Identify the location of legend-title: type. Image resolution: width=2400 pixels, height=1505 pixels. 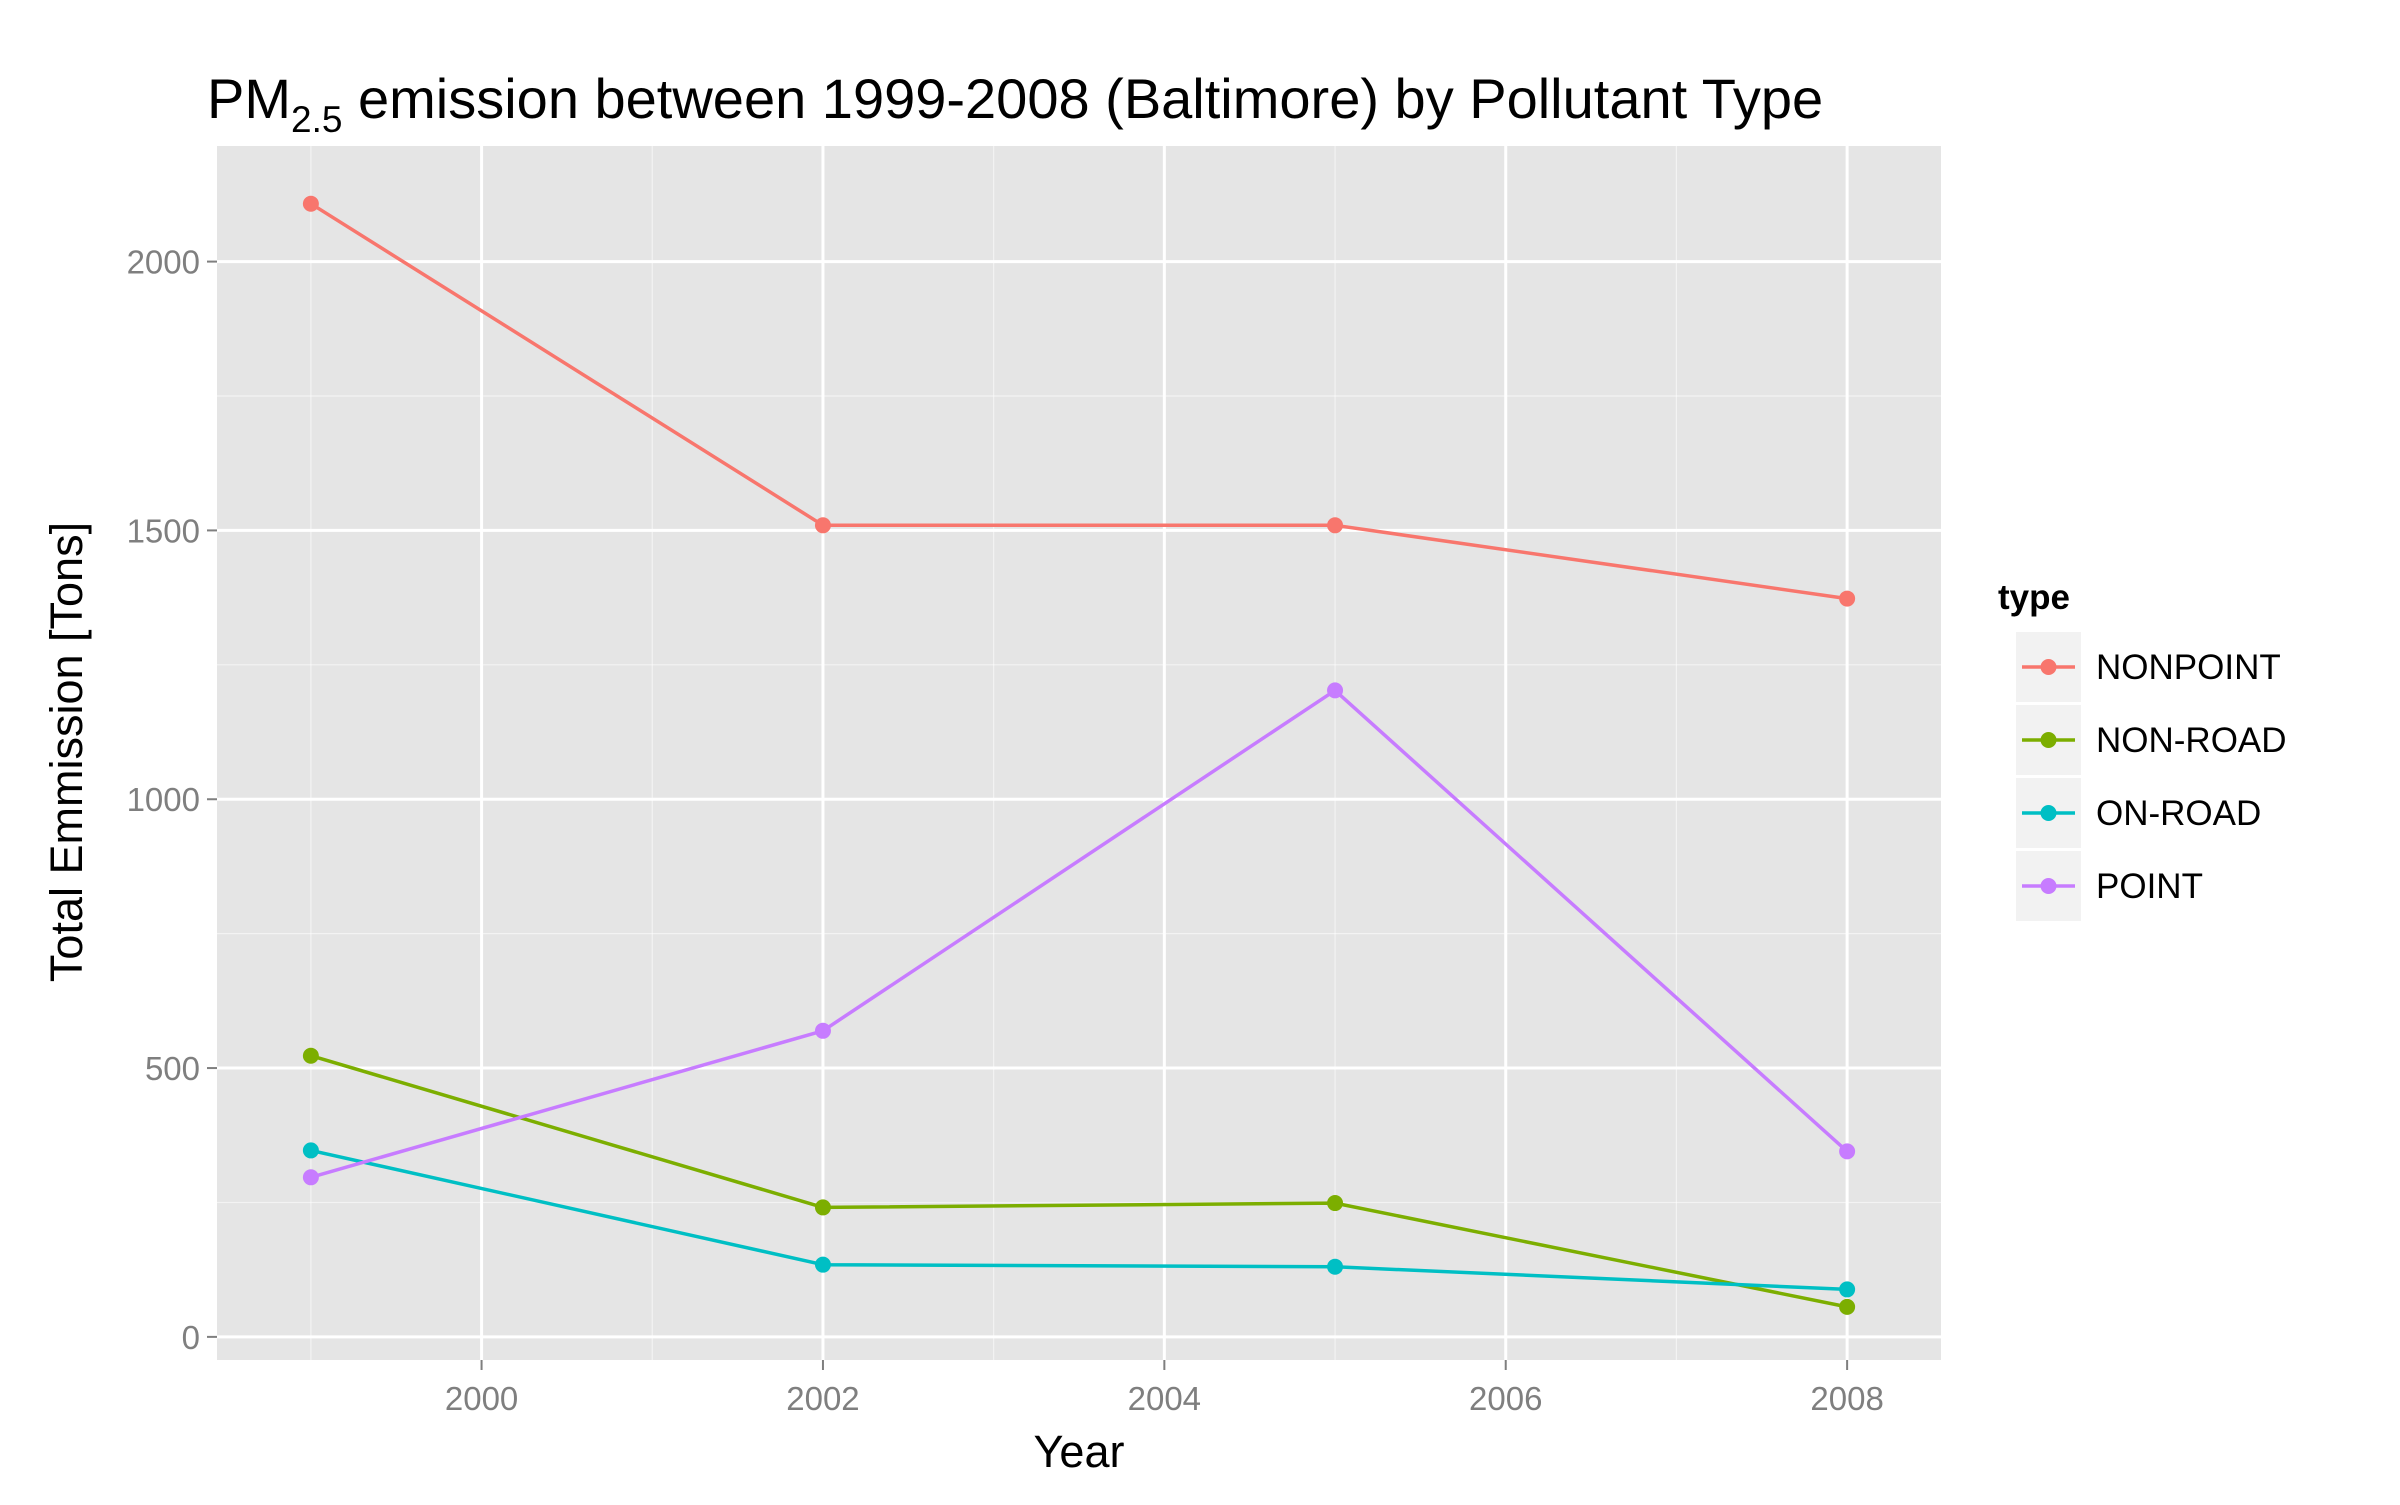
(2034, 597).